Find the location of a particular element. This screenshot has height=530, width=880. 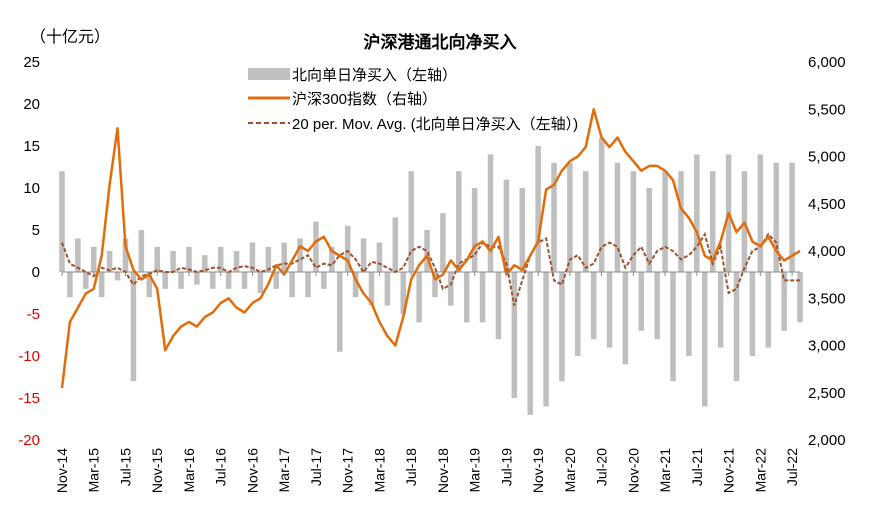

x-tick-label: Mar-21 is located at coordinates (665, 470).